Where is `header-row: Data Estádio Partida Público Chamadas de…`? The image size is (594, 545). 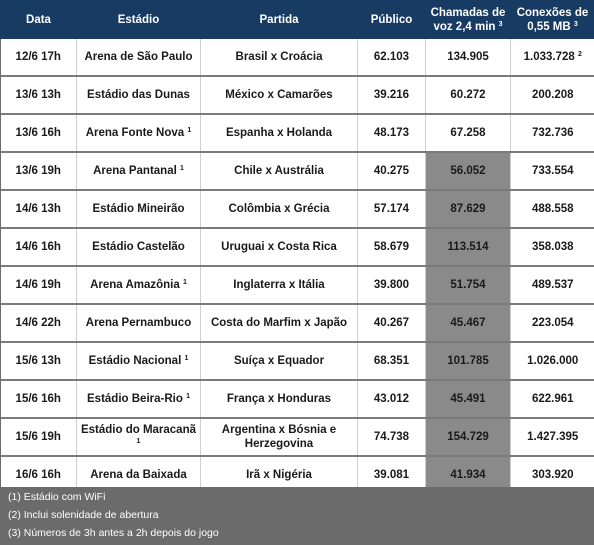 header-row: Data Estádio Partida Público Chamadas de… is located at coordinates (297, 19).